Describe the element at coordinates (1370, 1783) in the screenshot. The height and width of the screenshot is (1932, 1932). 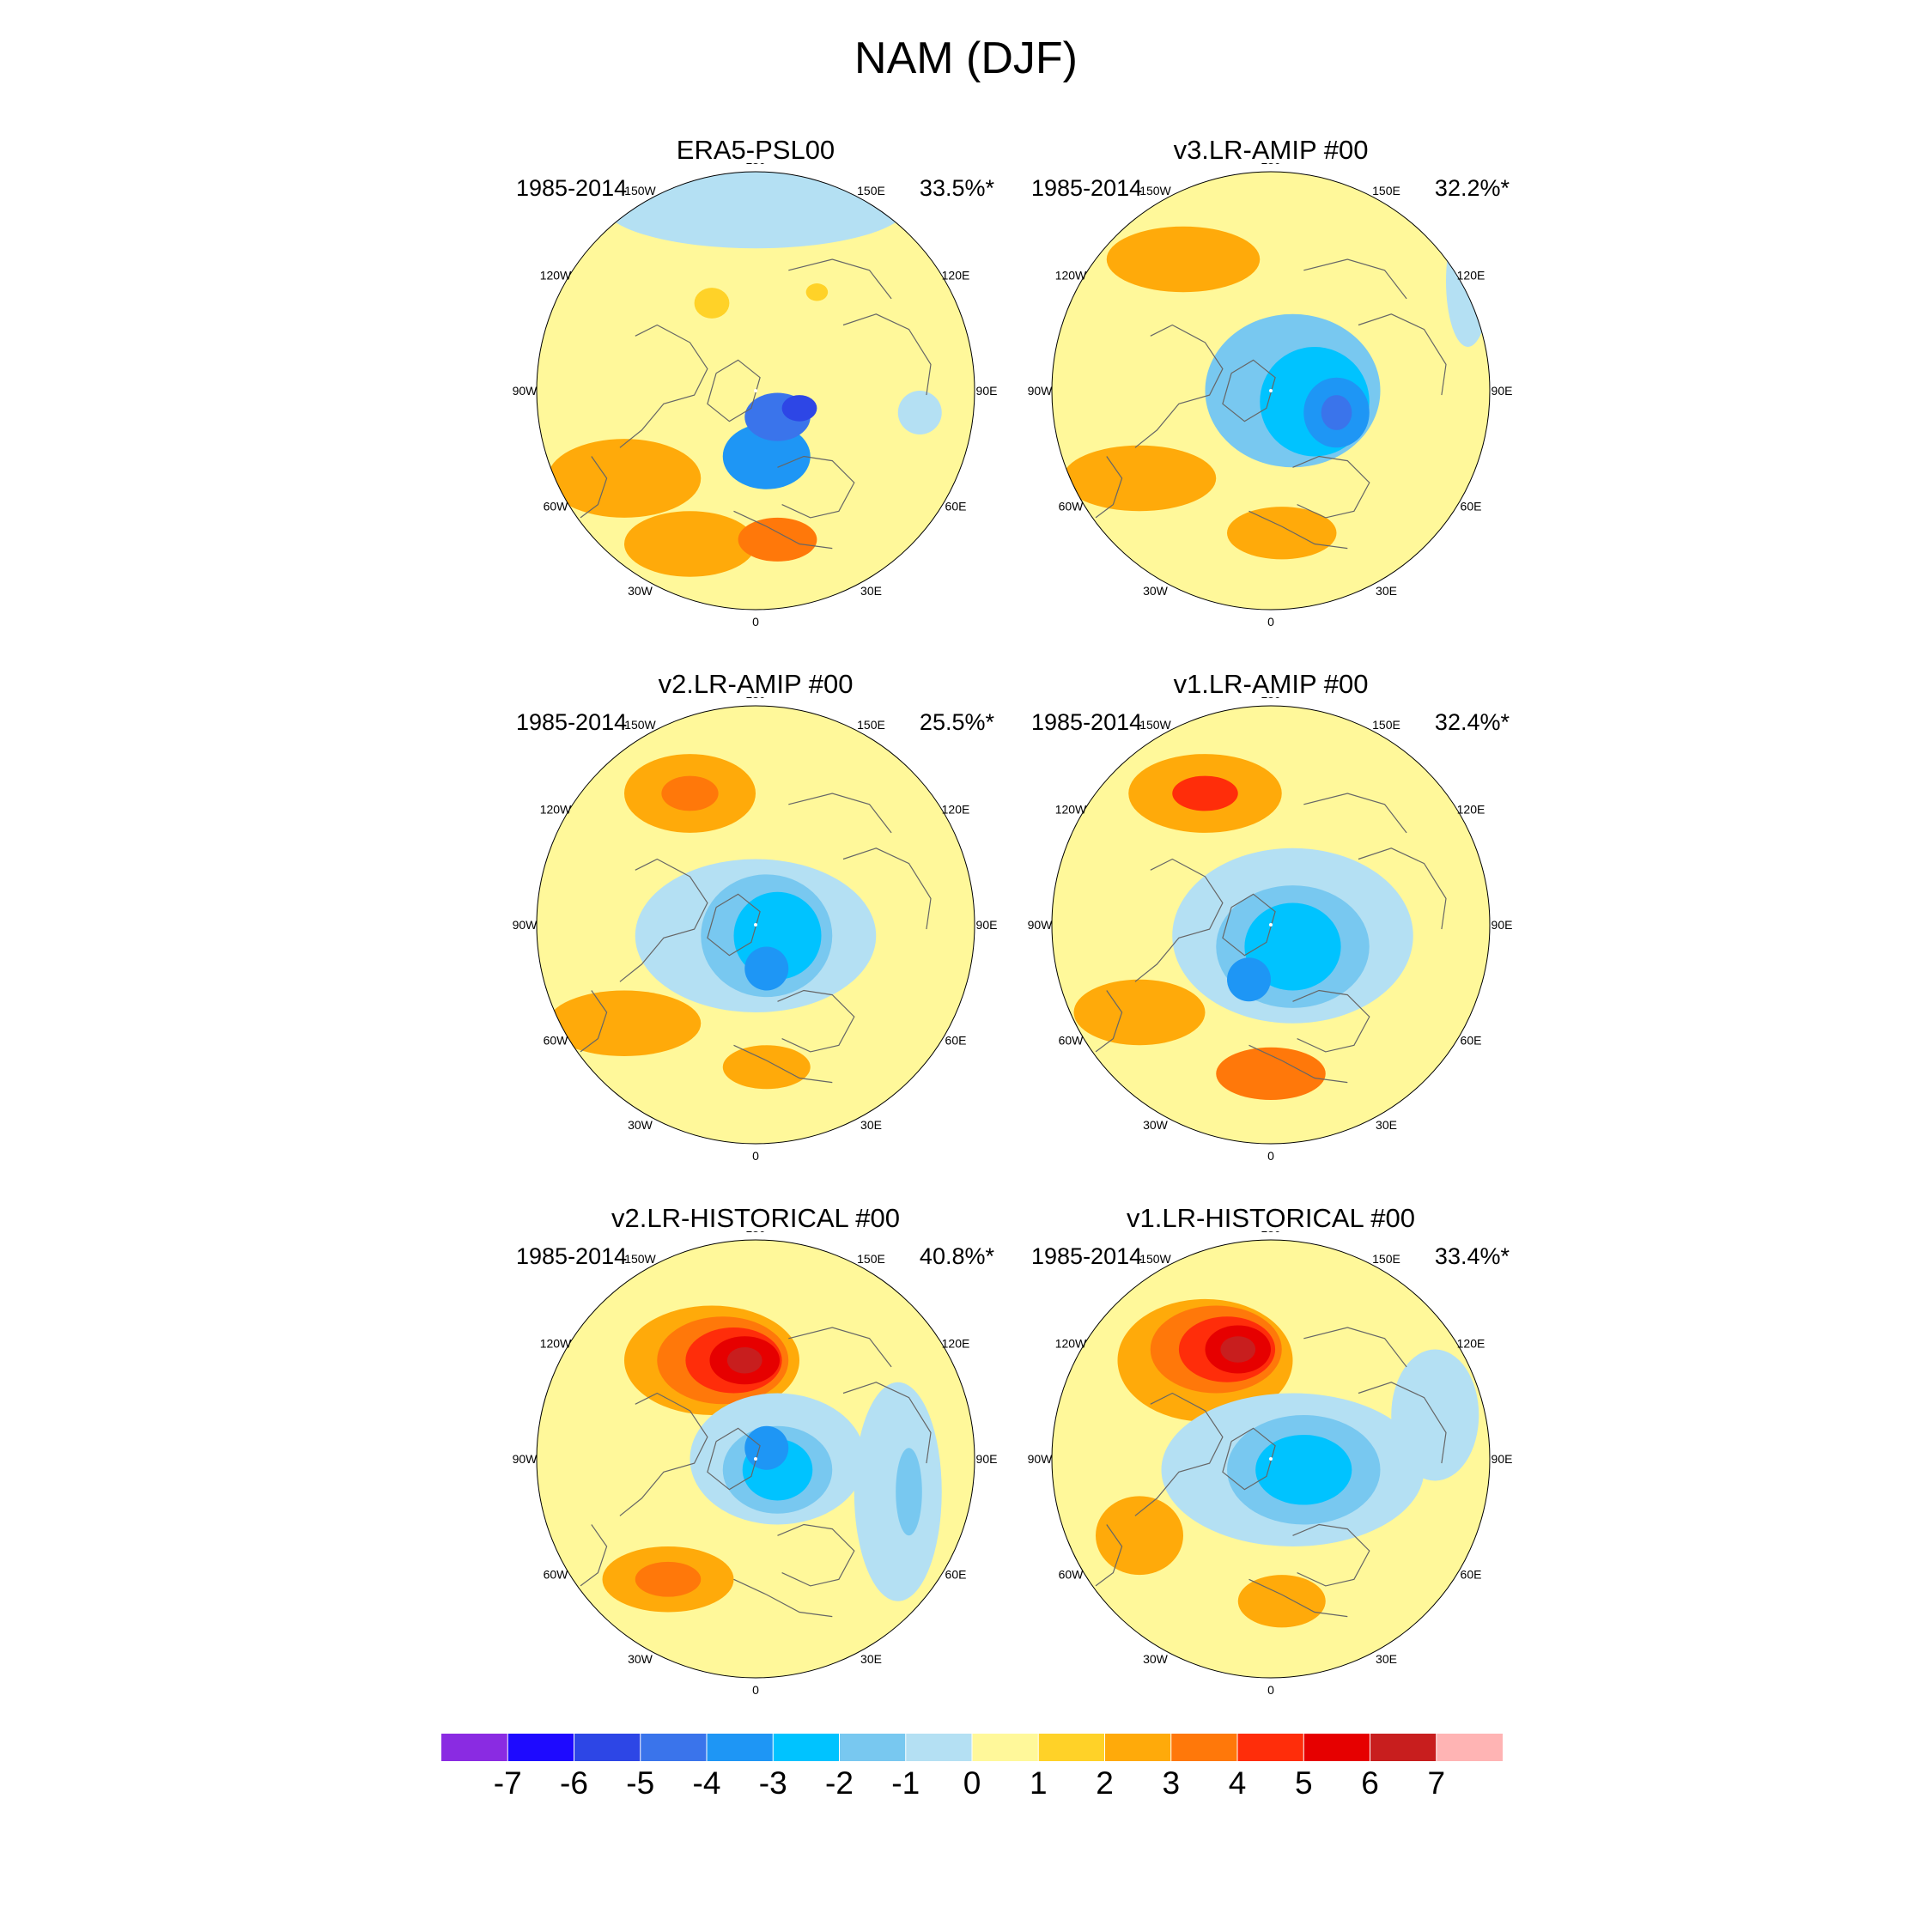
I see `colorbar-label: 6` at that location.